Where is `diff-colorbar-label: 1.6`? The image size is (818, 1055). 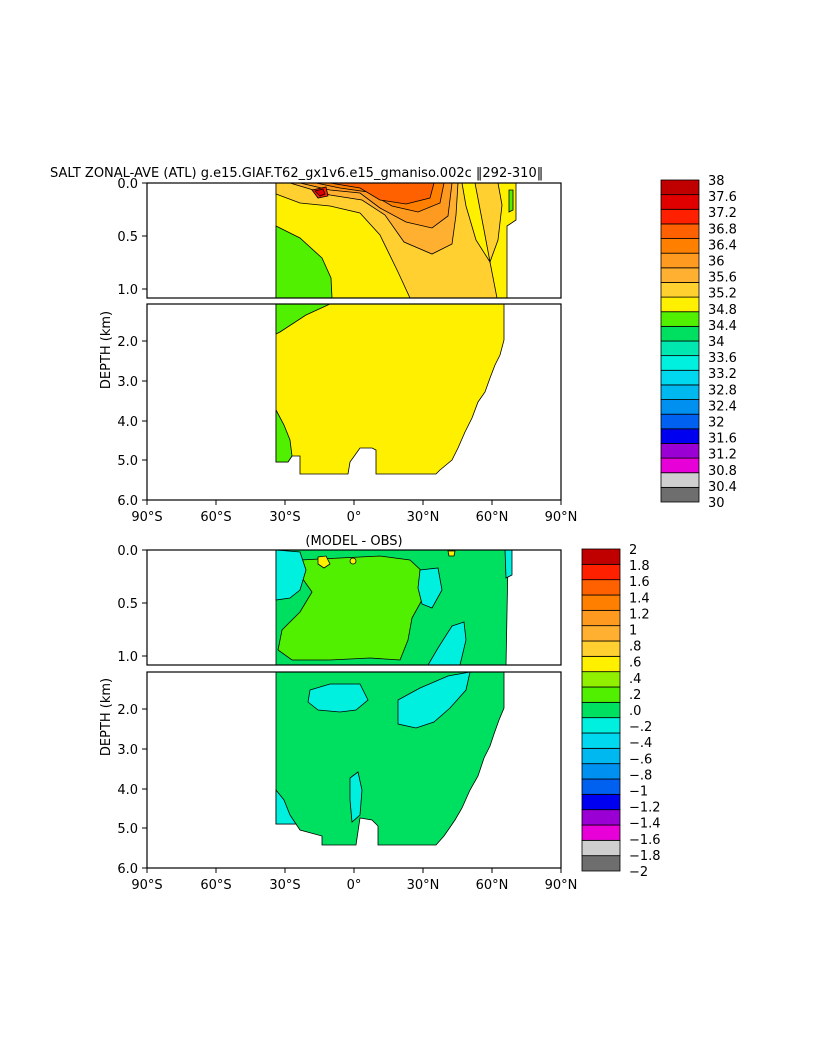
diff-colorbar-label: 1.6 is located at coordinates (639, 582).